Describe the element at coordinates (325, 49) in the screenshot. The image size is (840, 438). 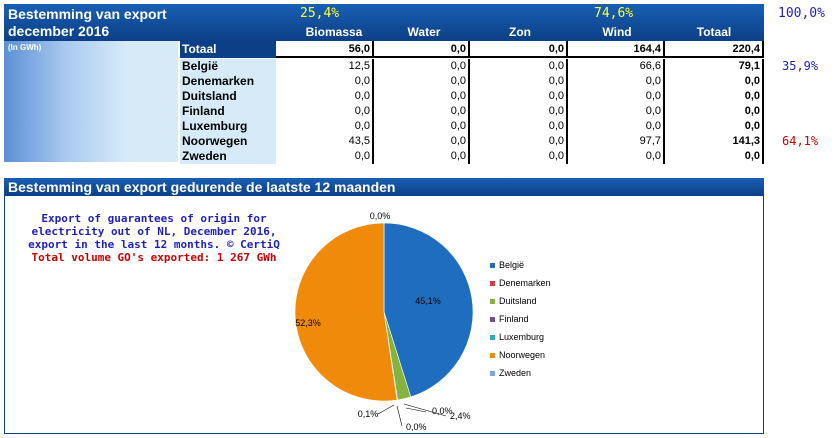
I see `total-cell: 56,0` at that location.